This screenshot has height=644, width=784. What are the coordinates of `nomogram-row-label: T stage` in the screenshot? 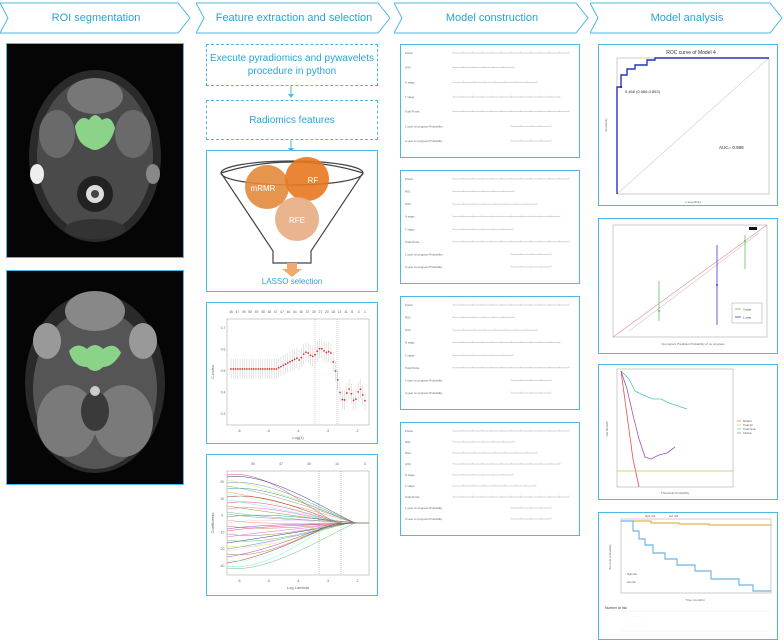 It's located at (410, 486).